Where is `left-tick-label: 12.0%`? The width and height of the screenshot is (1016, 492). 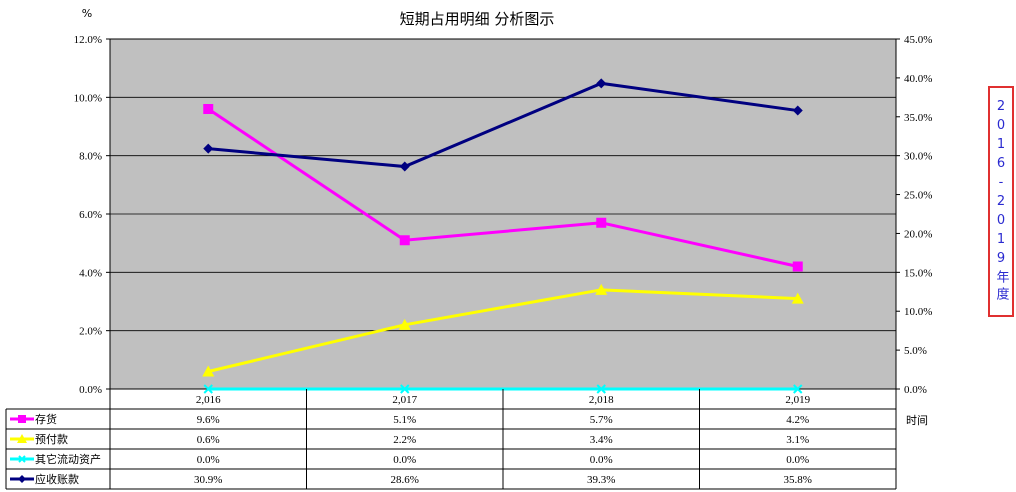
left-tick-label: 12.0% is located at coordinates (88, 40).